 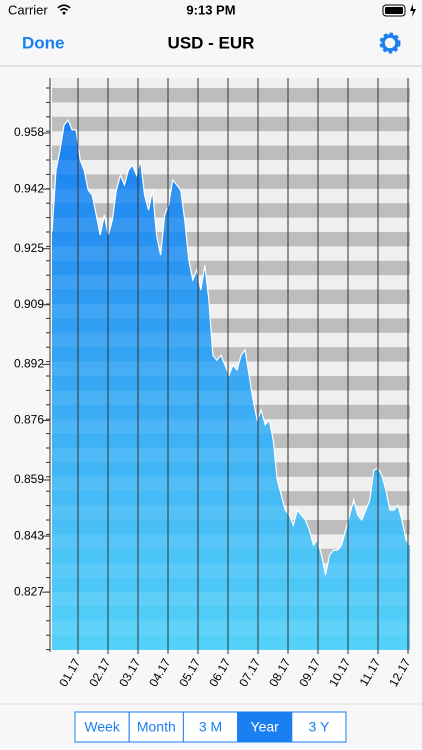 I want to click on nav-title: USD - EUR, so click(x=211, y=42).